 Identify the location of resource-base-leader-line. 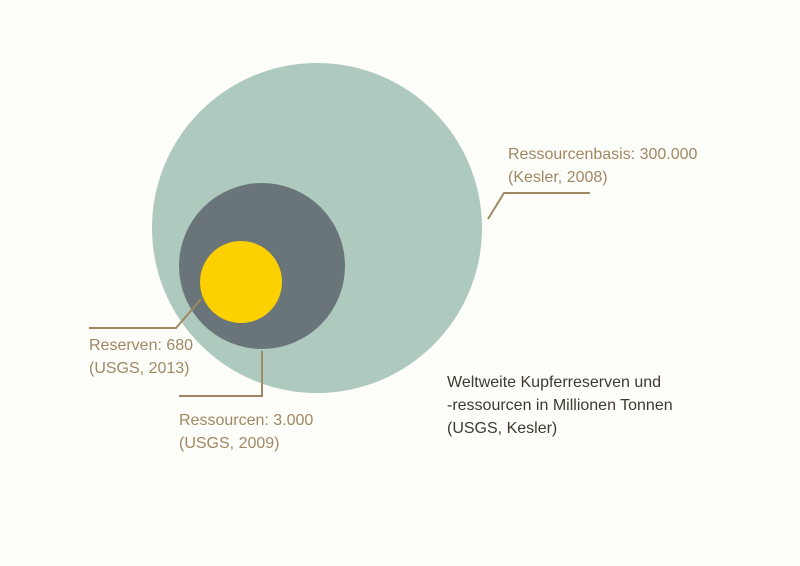
(538, 206).